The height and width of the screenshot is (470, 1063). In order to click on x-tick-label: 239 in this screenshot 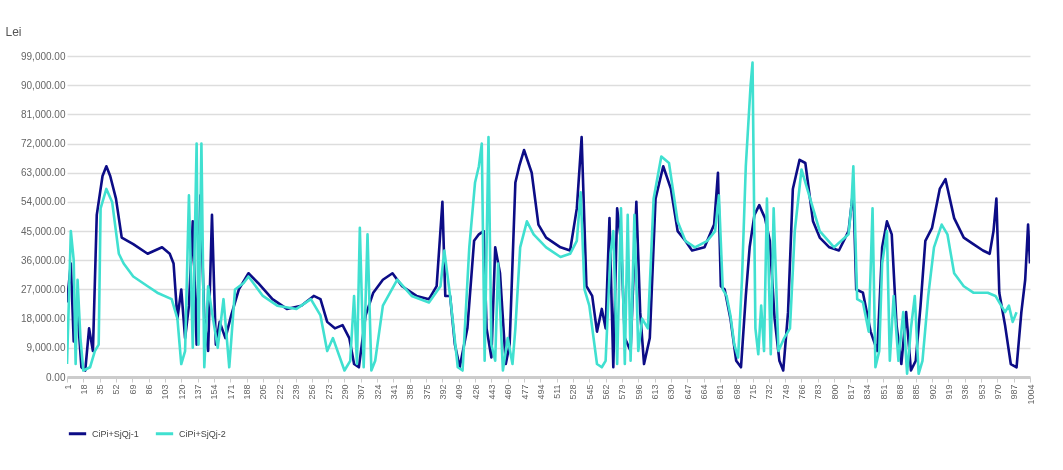, I will do `click(296, 392)`.